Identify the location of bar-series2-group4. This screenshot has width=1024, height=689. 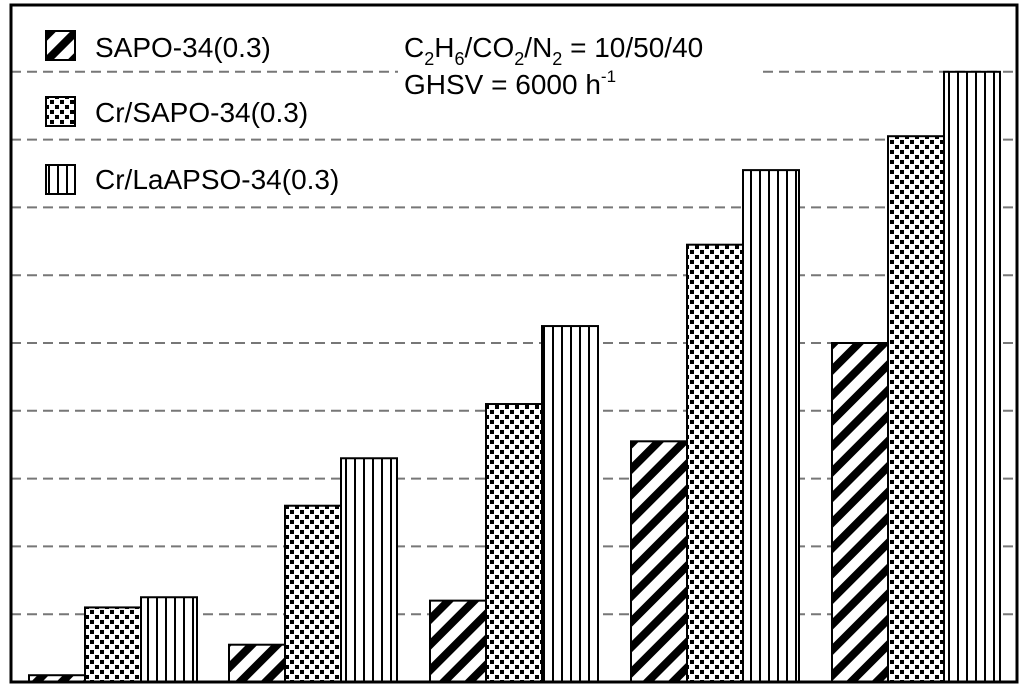
(715, 463).